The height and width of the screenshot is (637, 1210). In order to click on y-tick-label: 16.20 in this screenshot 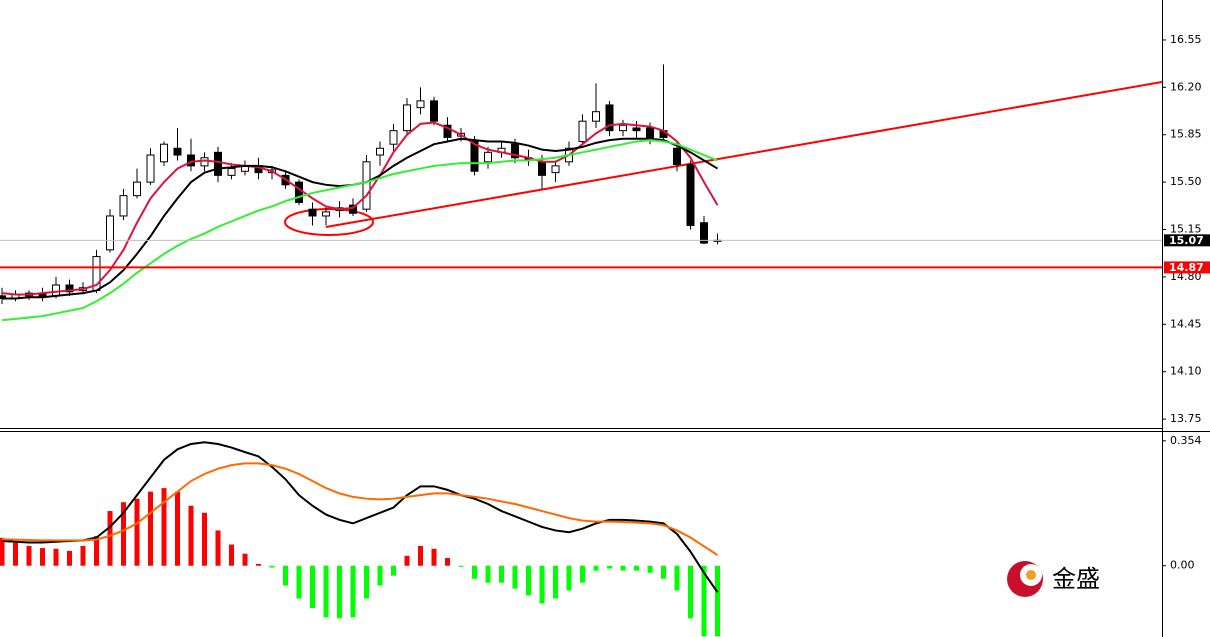, I will do `click(1186, 86)`.